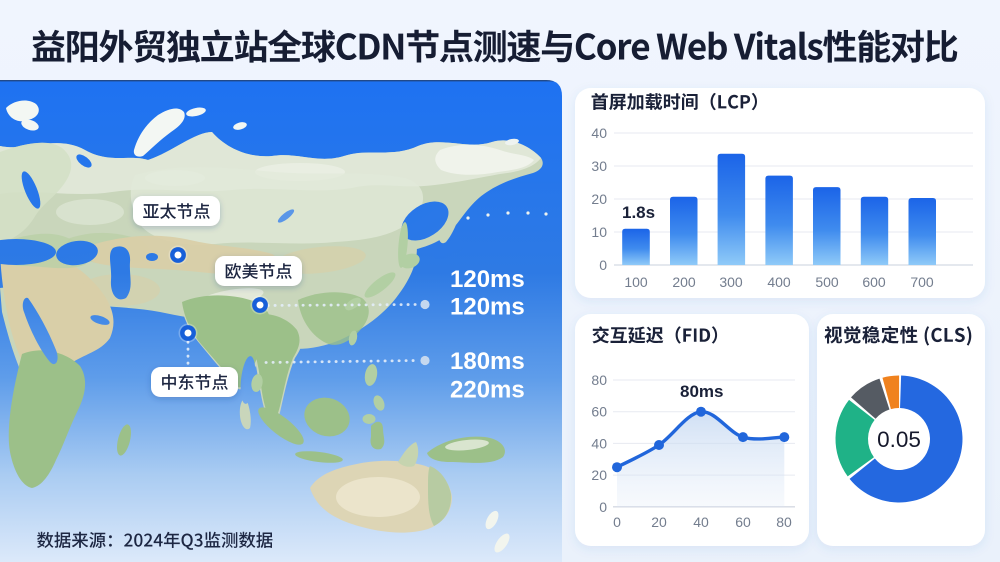 The image size is (1000, 562). Describe the element at coordinates (731, 282) in the screenshot. I see `svg-text: 300` at that location.